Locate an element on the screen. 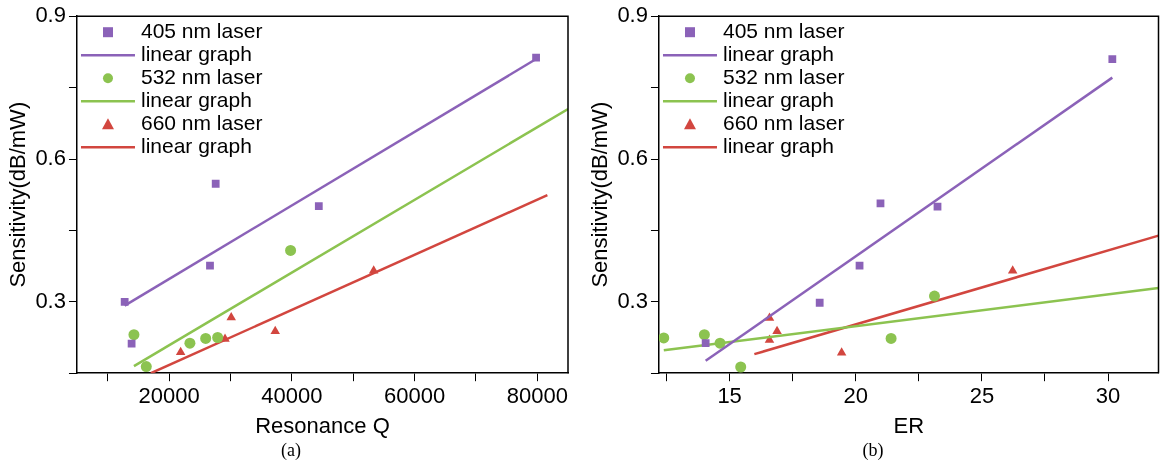 The height and width of the screenshot is (469, 1165). x-axis-title: ER is located at coordinates (909, 425).